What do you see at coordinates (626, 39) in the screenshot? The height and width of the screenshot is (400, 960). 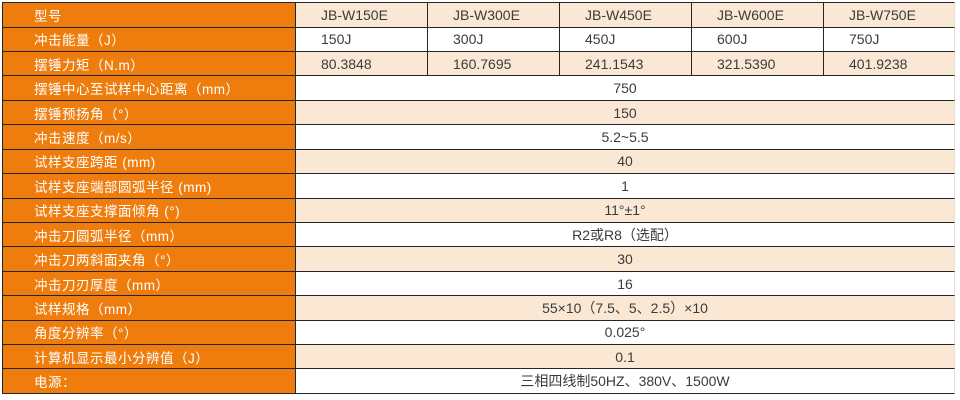 I see `energy-cell: 450J` at bounding box center [626, 39].